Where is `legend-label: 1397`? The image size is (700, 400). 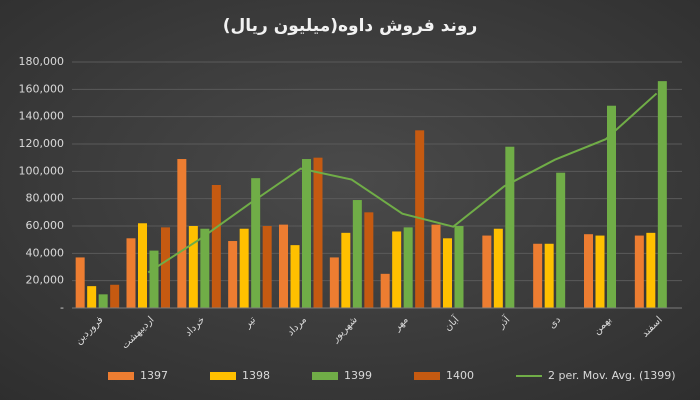 legend-label: 1397 is located at coordinates (154, 375).